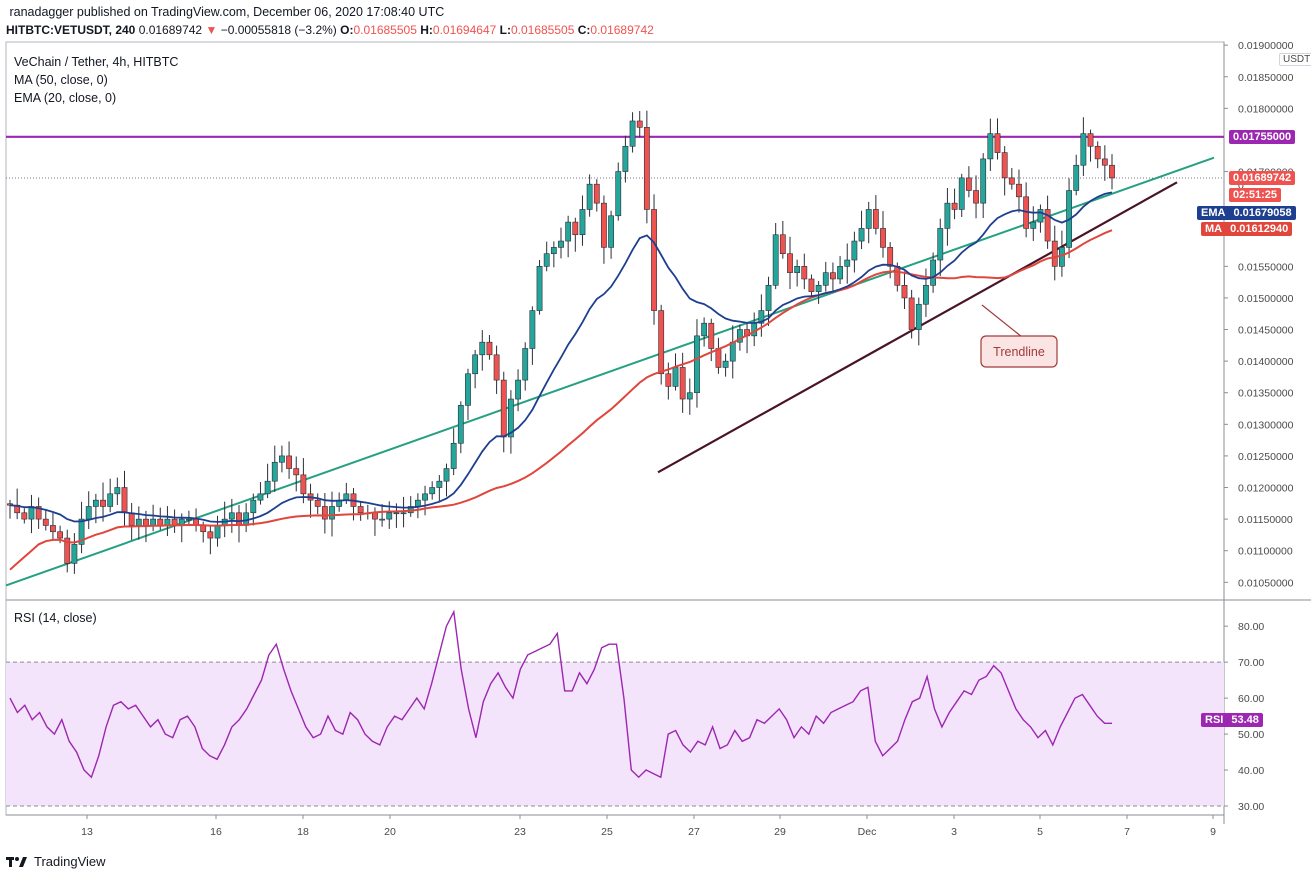 The height and width of the screenshot is (881, 1311). I want to click on rsi-title: RSI (14, close), so click(55, 618).